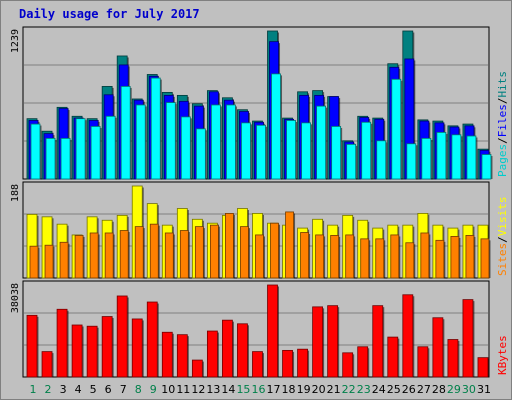 The width and height of the screenshot is (512, 401). Describe the element at coordinates (108, 389) in the screenshot. I see `x-tick-label-day-6: 6` at that location.